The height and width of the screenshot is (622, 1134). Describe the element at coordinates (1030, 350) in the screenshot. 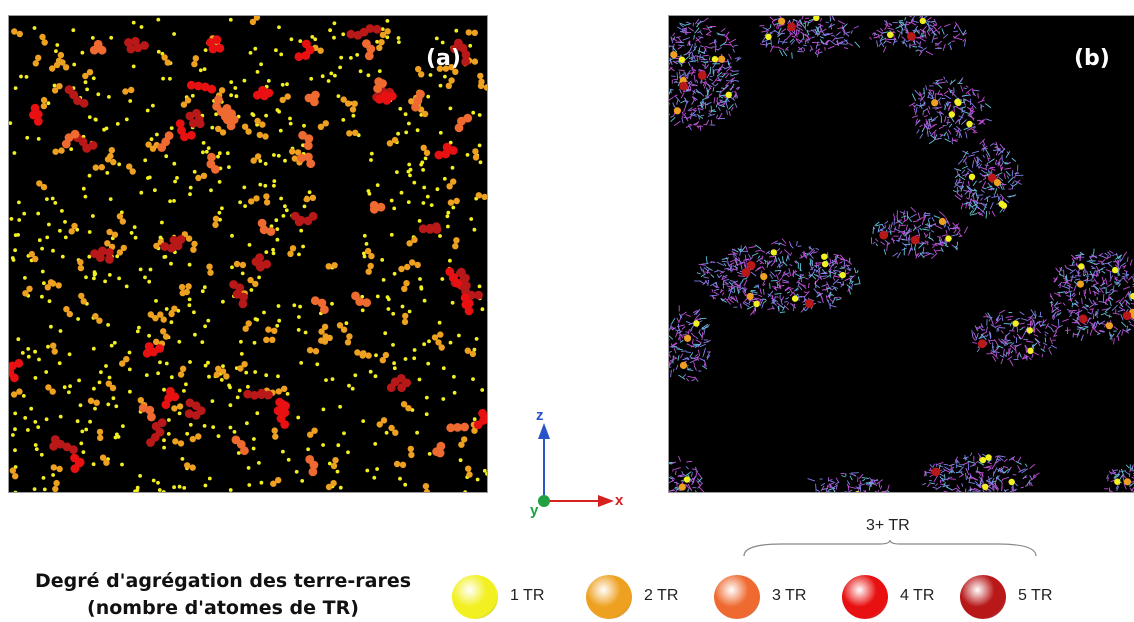

I see `aggregate-ball-1tr` at that location.